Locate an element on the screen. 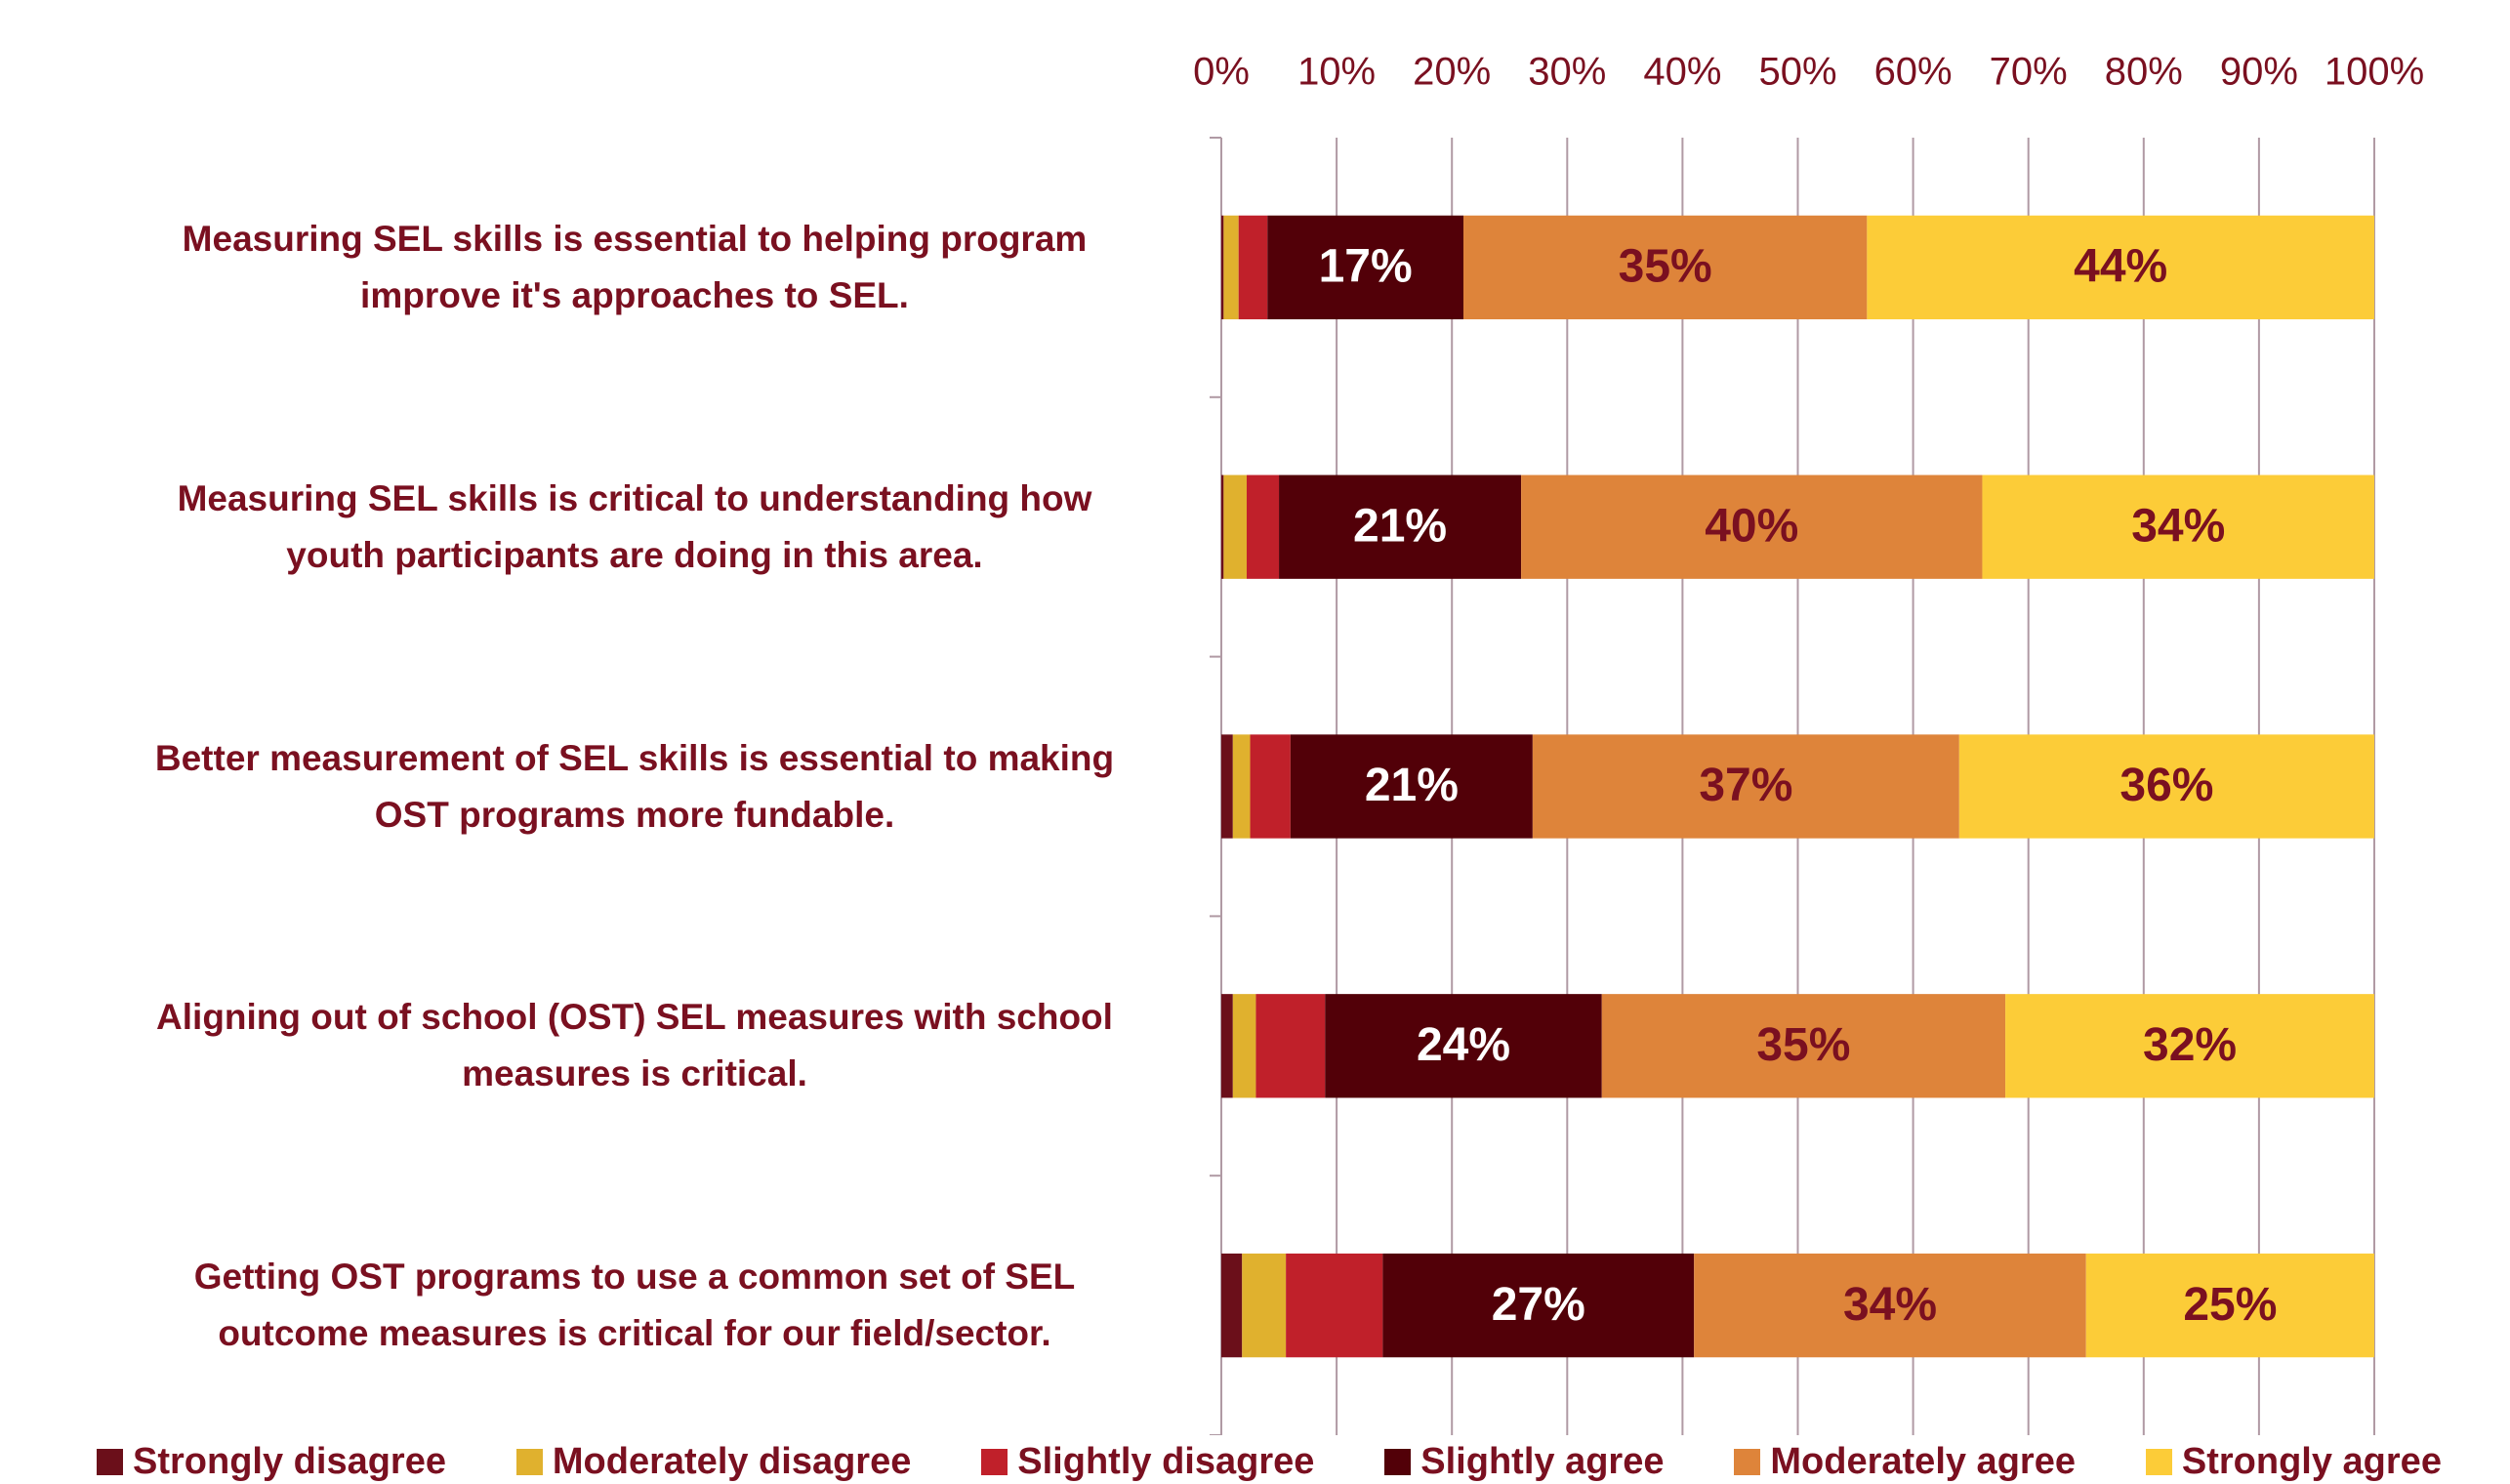  legend-label: Strongly agree is located at coordinates (2311, 1462).